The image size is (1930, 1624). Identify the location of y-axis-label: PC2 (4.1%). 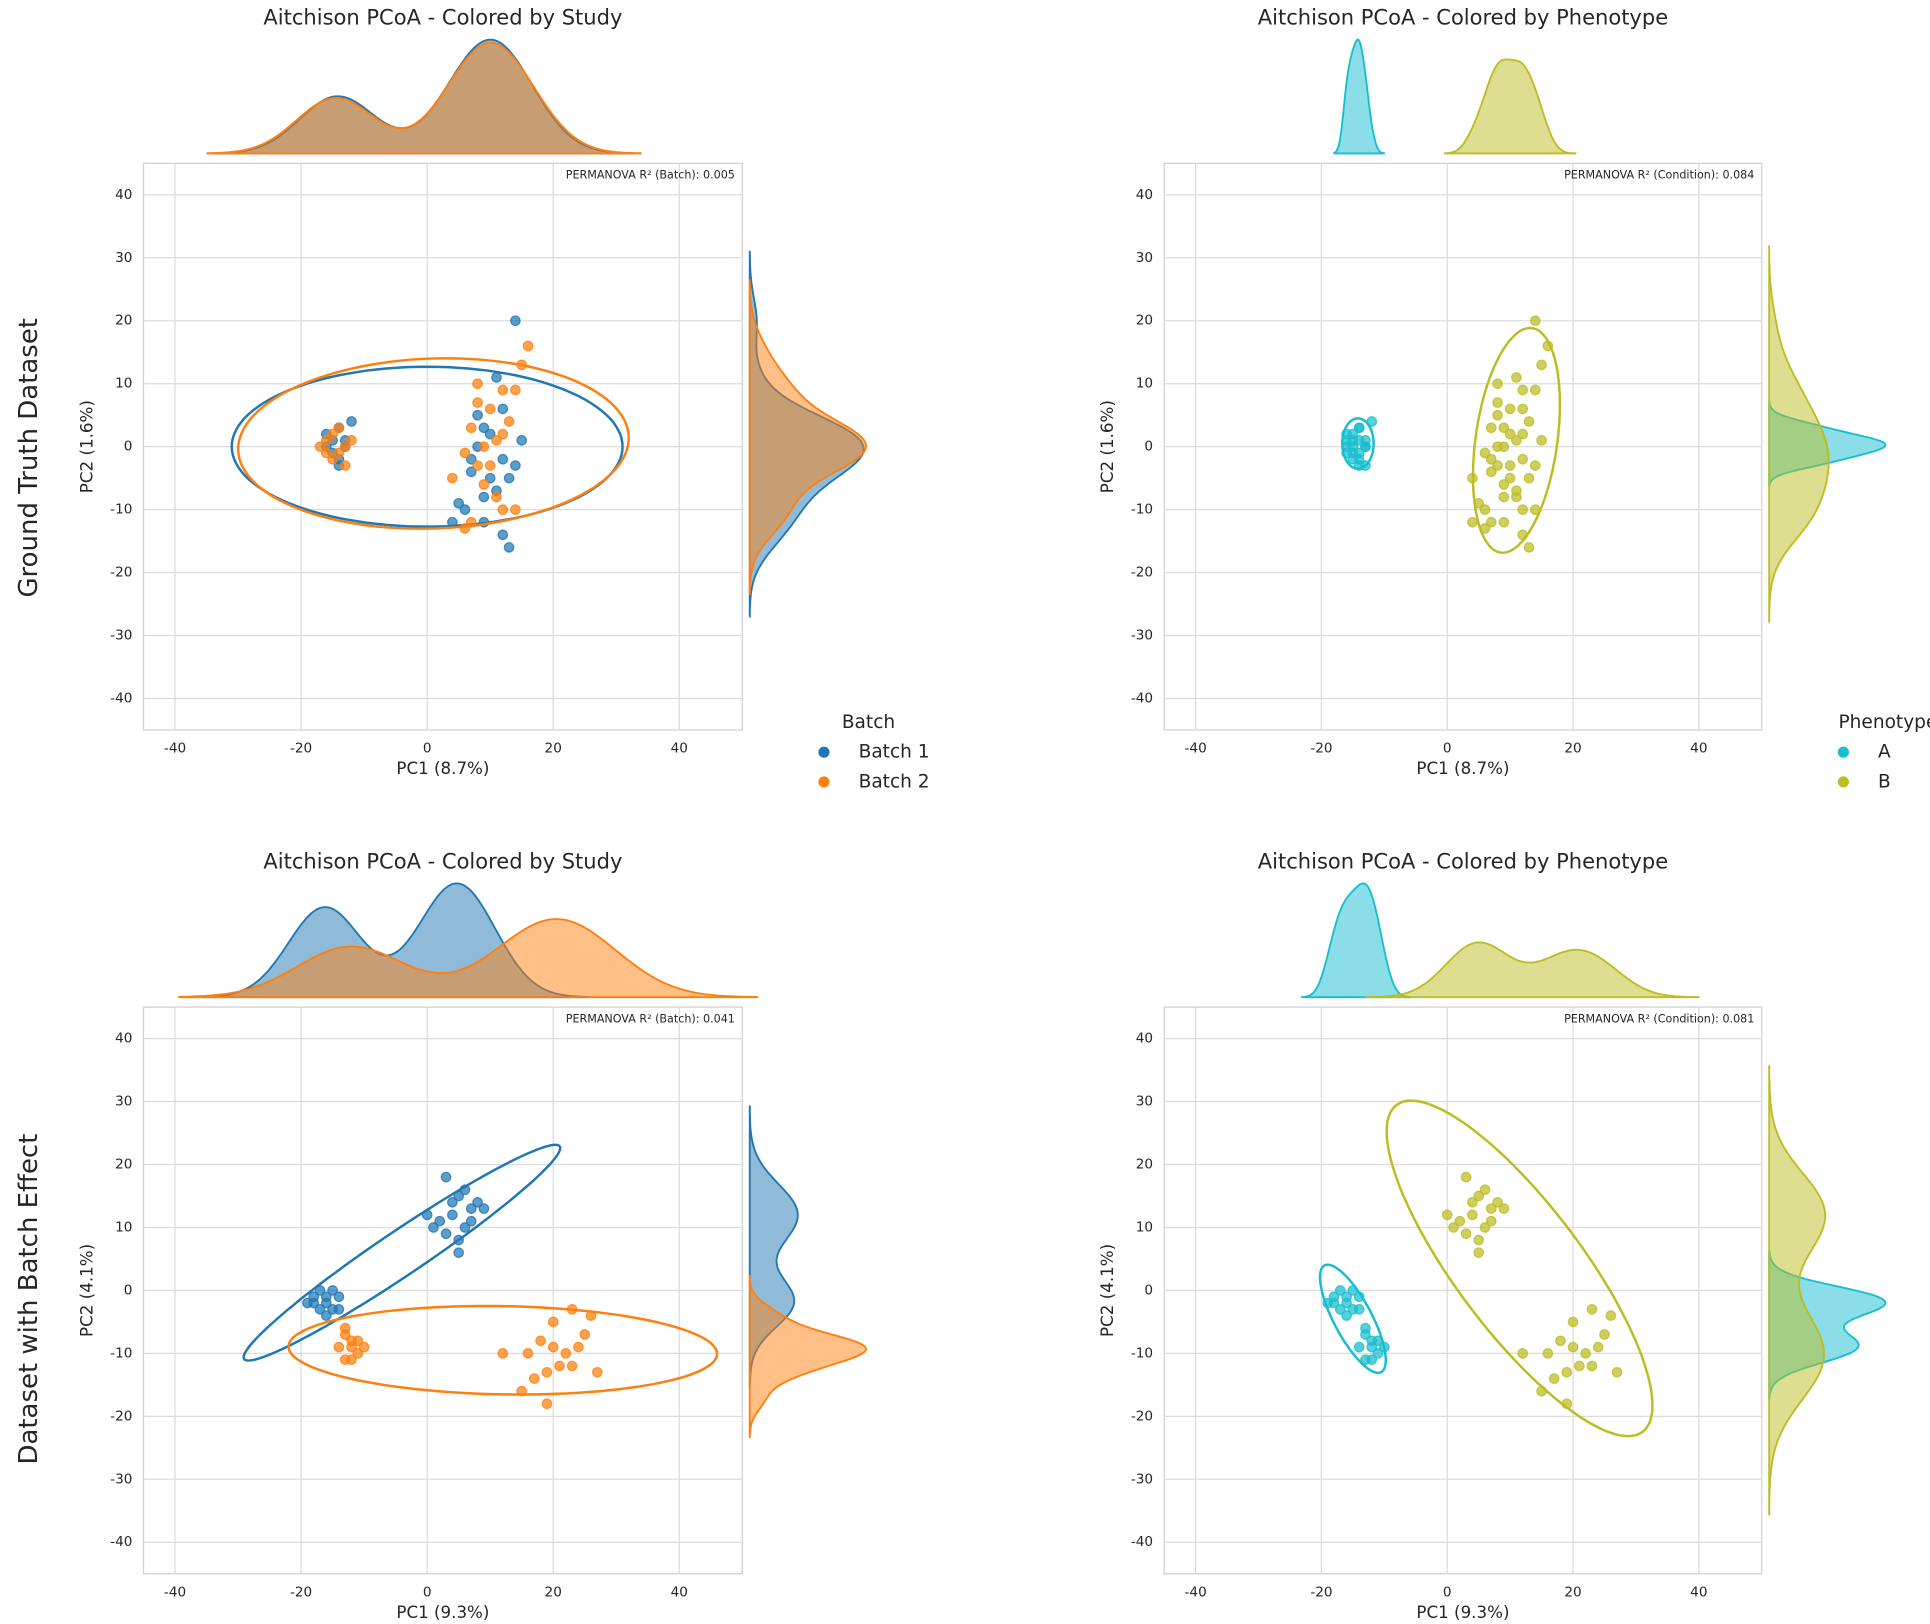
(86, 1290).